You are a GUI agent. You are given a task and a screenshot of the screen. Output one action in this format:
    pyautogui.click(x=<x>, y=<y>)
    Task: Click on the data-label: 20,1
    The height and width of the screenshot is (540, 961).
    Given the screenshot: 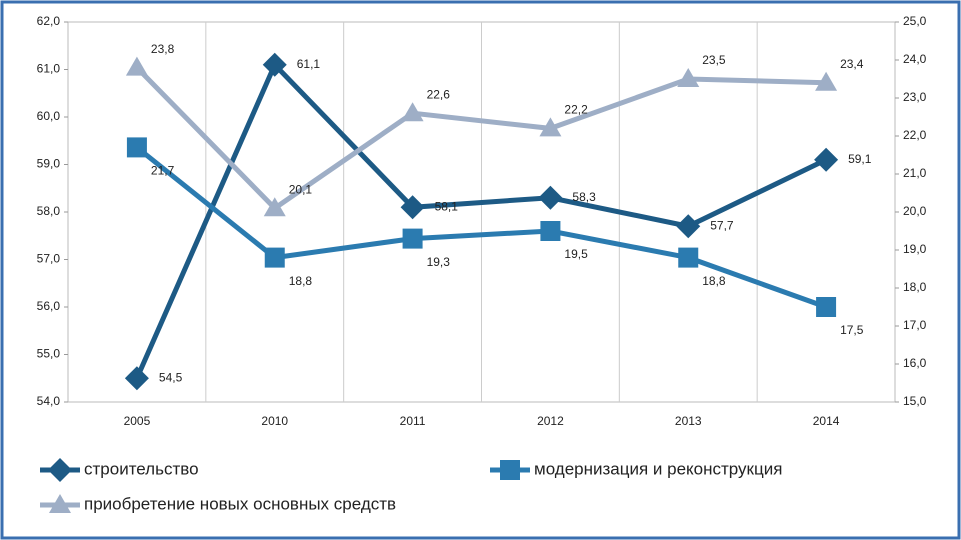 What is the action you would take?
    pyautogui.click(x=301, y=189)
    